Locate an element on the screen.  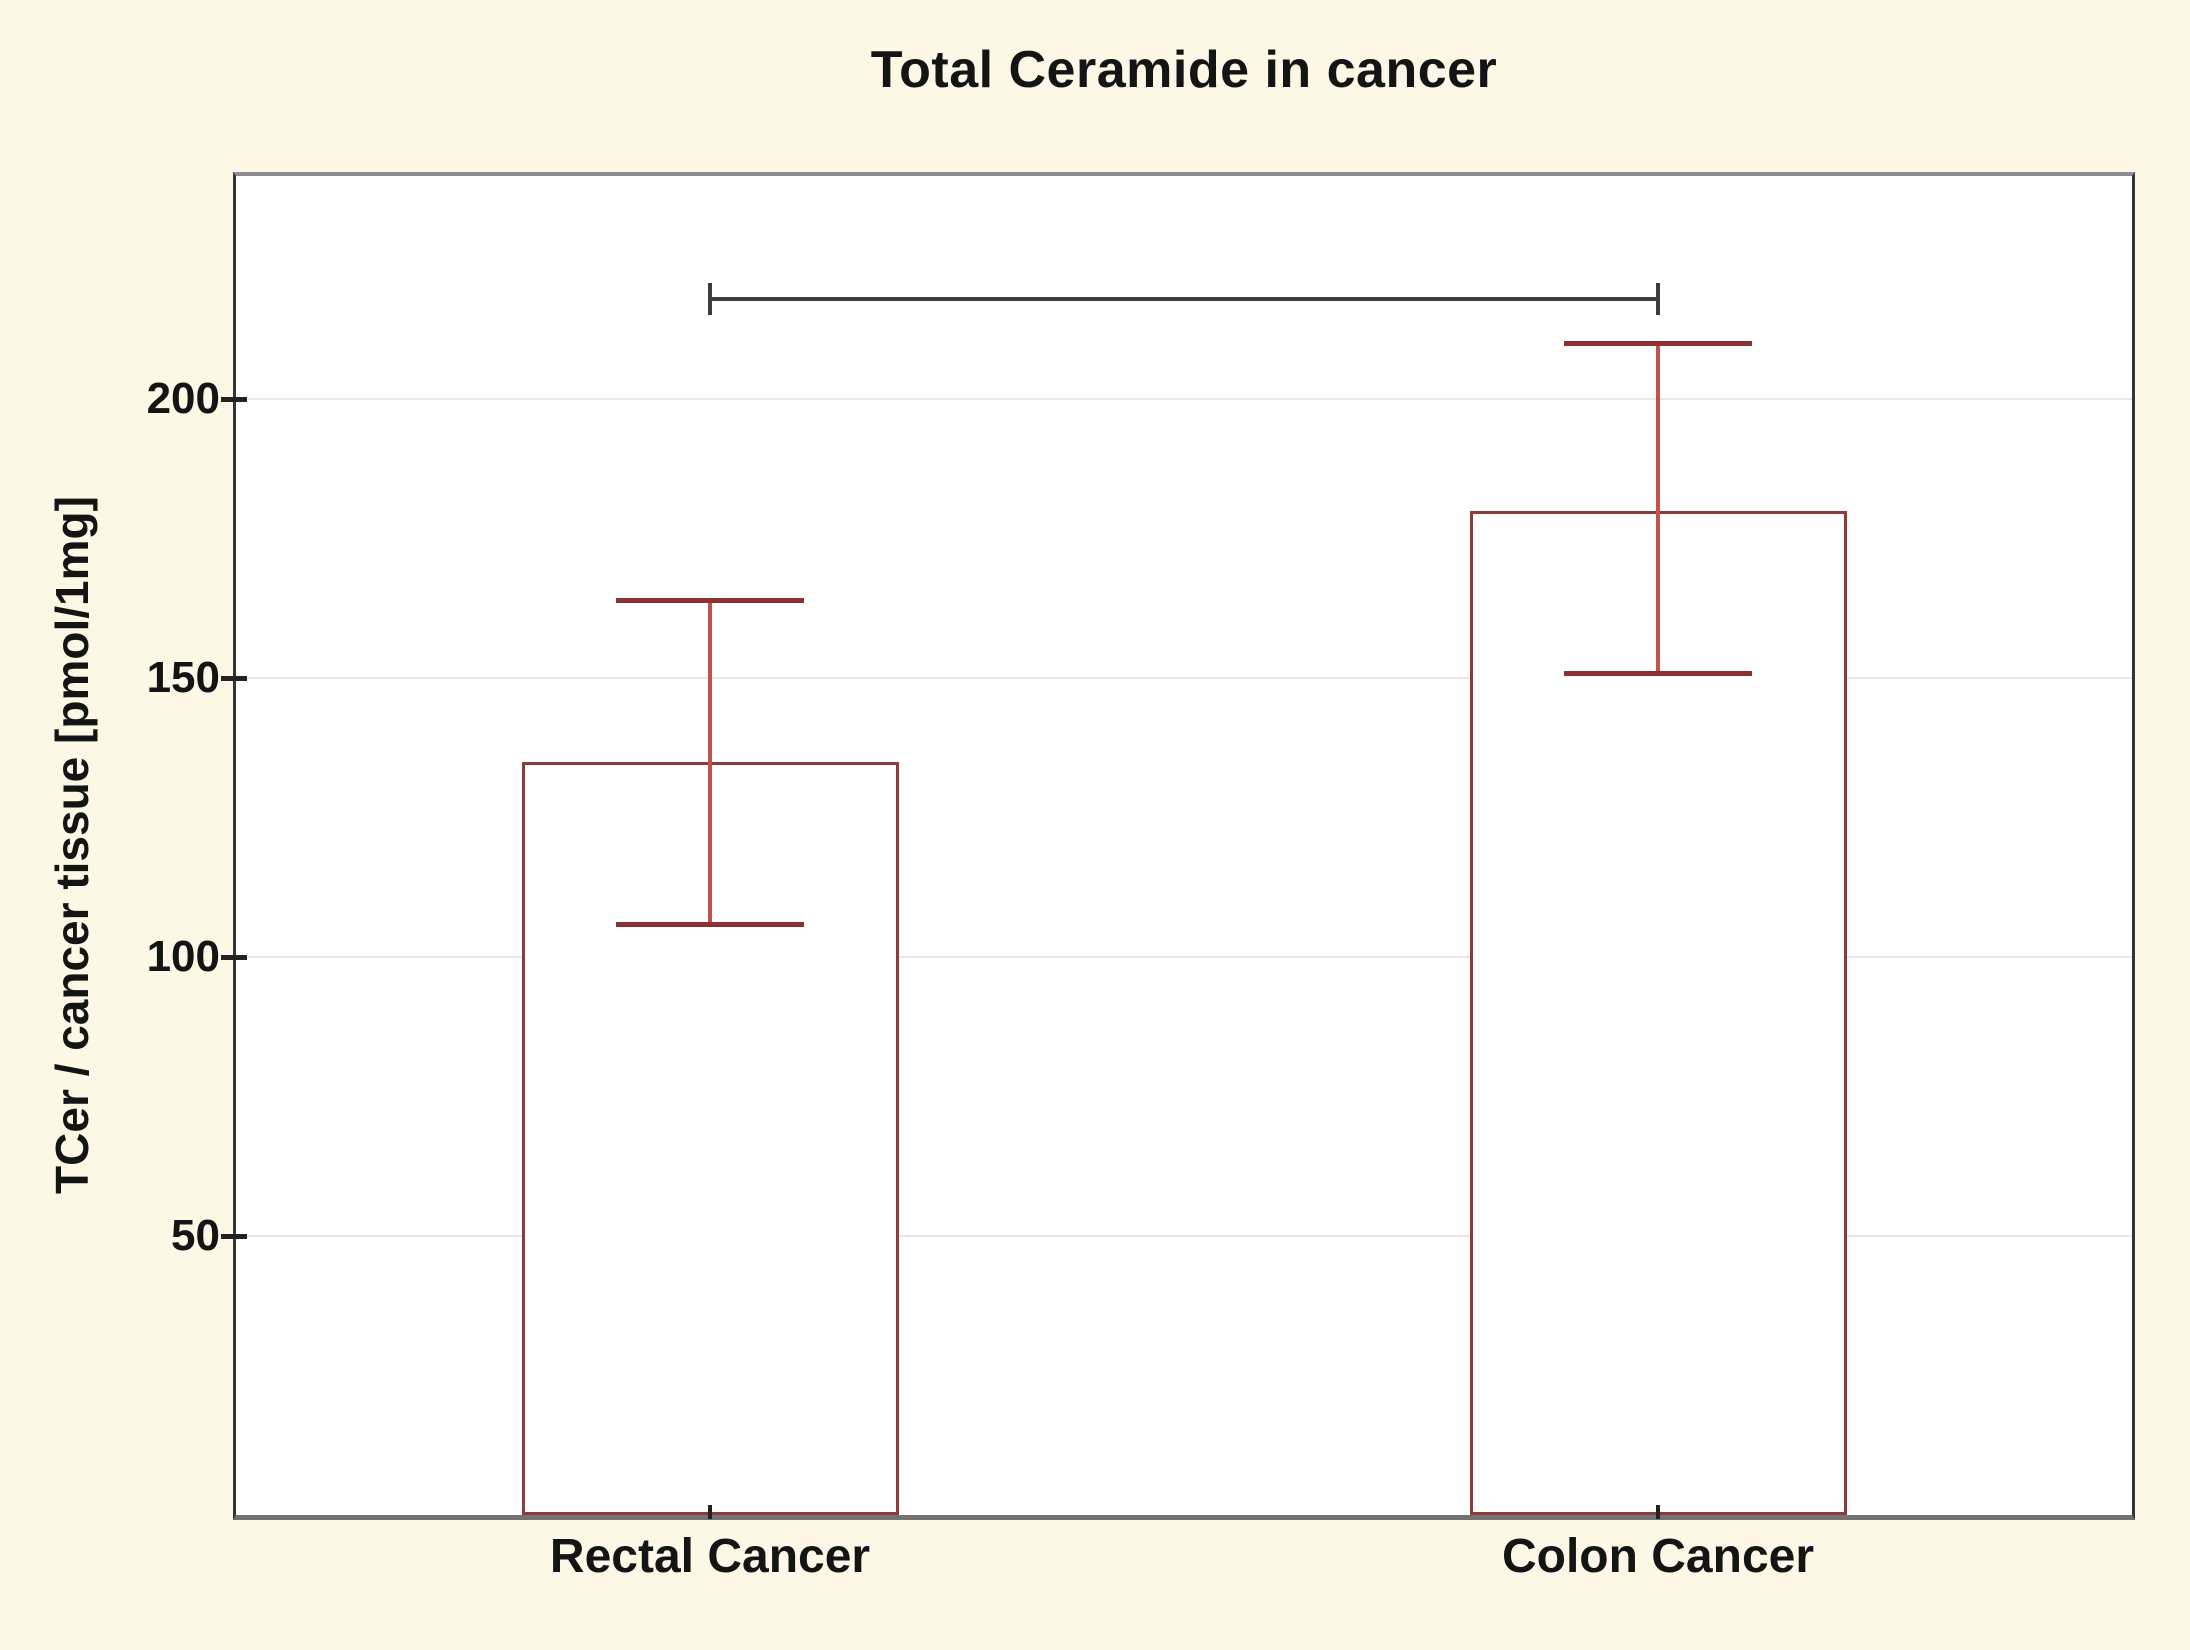
bar-colon-cancer is located at coordinates (1658, 1013).